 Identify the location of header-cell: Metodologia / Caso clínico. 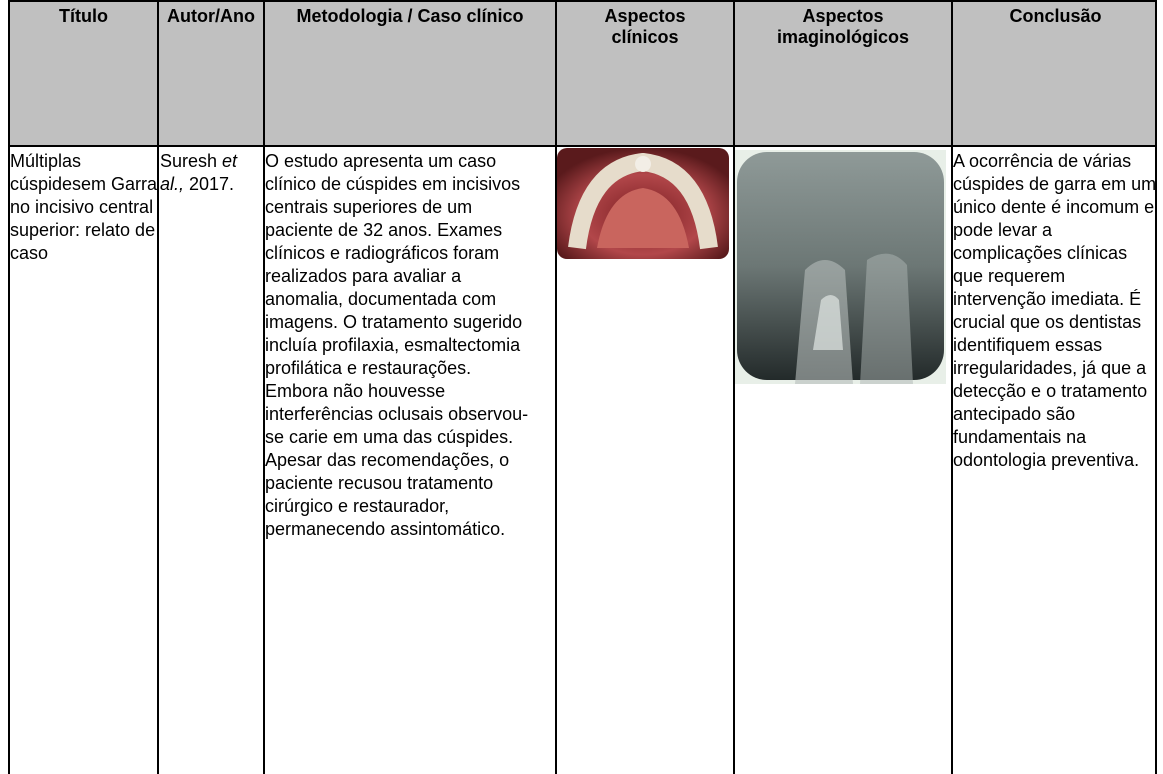
(410, 16).